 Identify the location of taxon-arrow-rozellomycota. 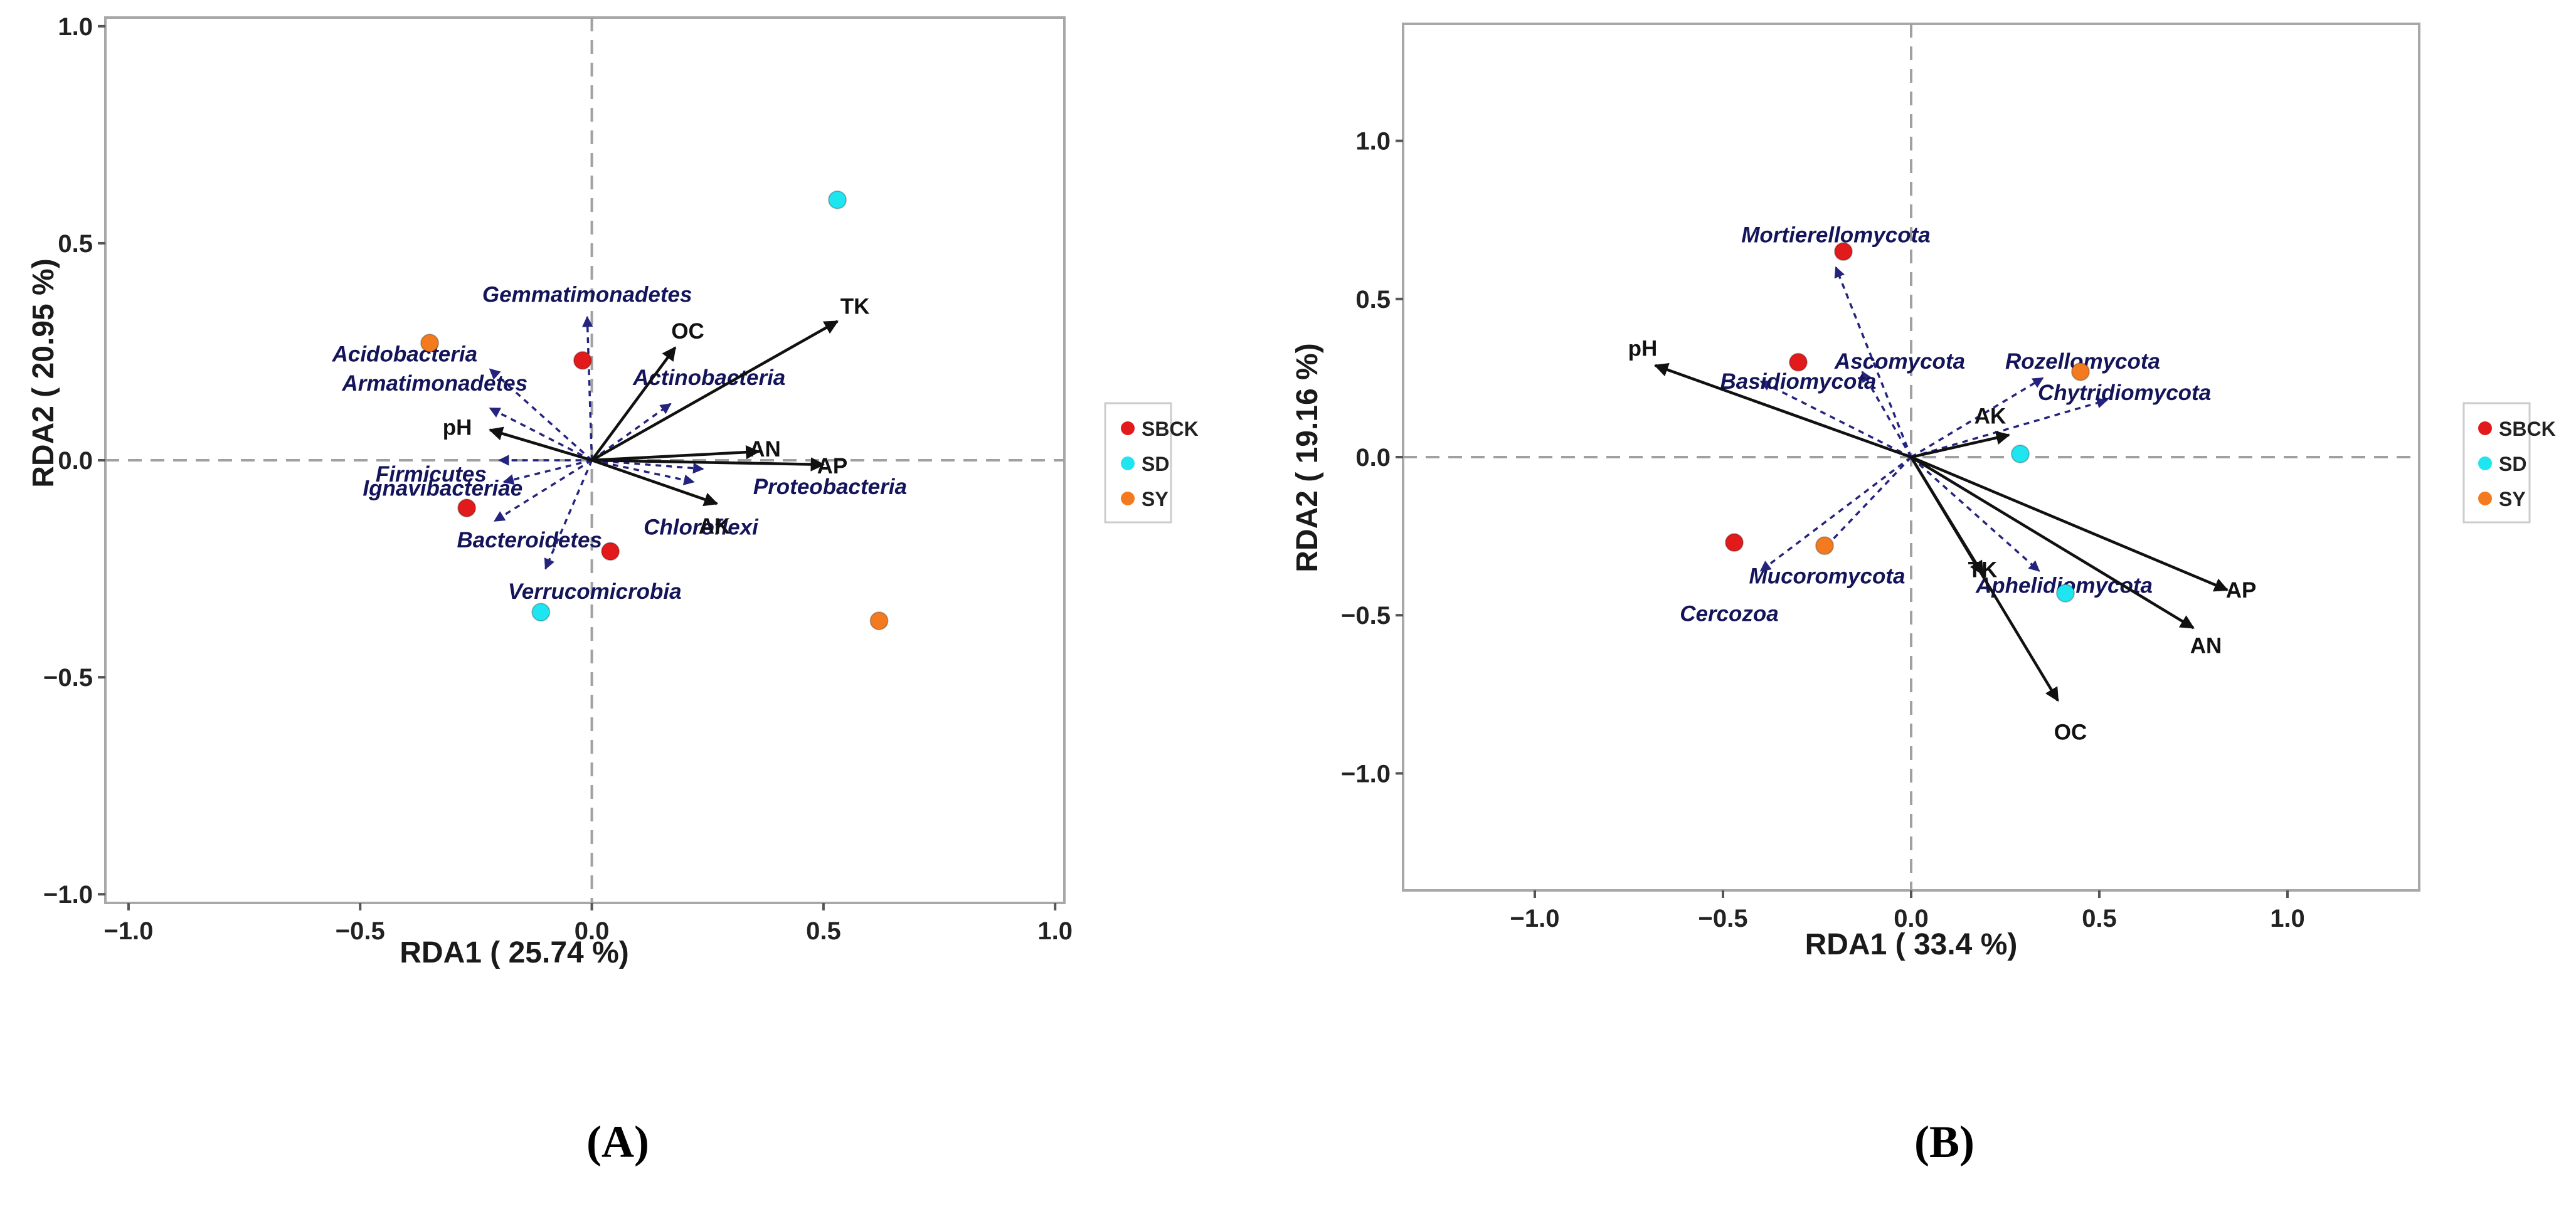
(1977, 418).